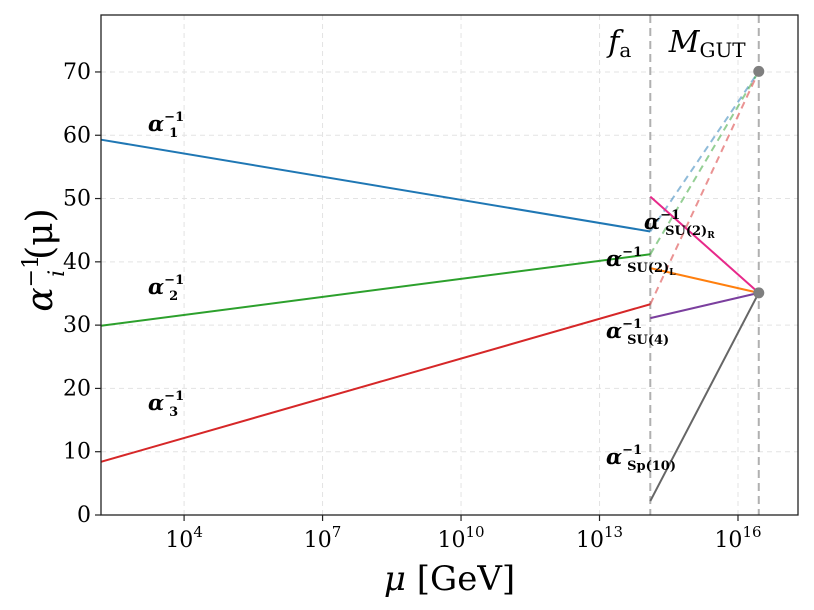 The image size is (814, 610). I want to click on y-tick-label: 0, so click(84, 515).